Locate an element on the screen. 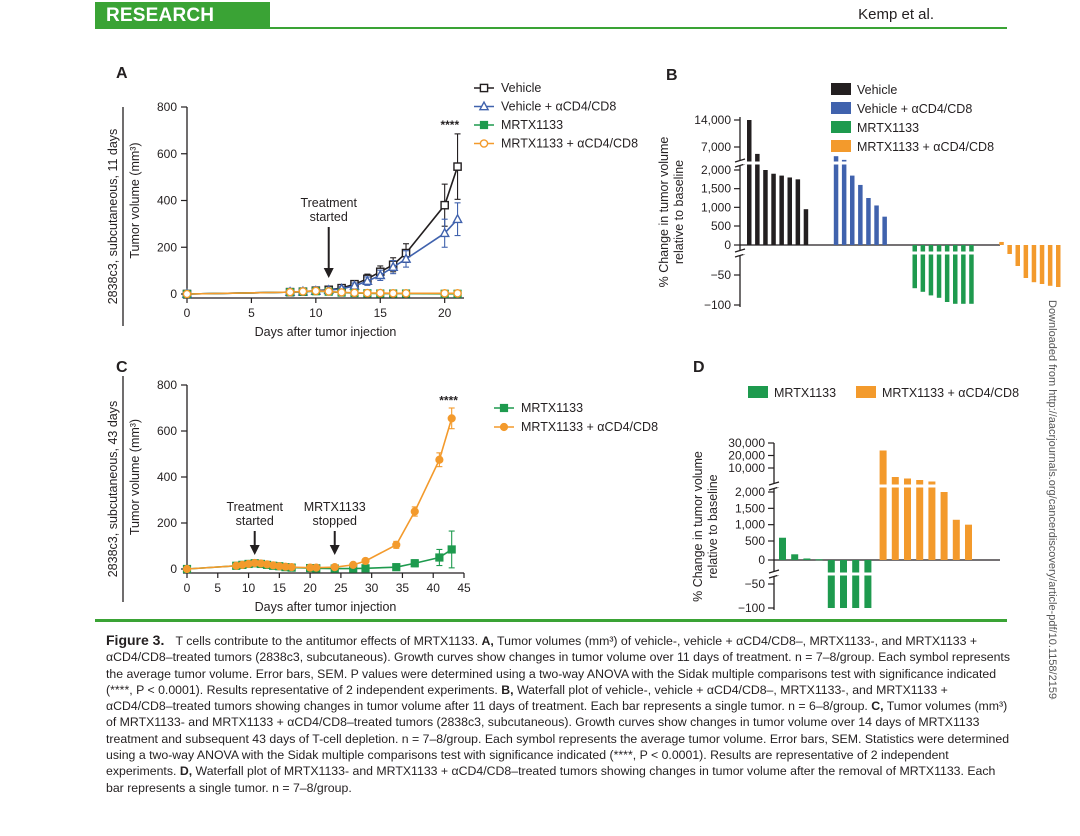 This screenshot has height=836, width=1080. x-tick-label: 45 is located at coordinates (464, 588).